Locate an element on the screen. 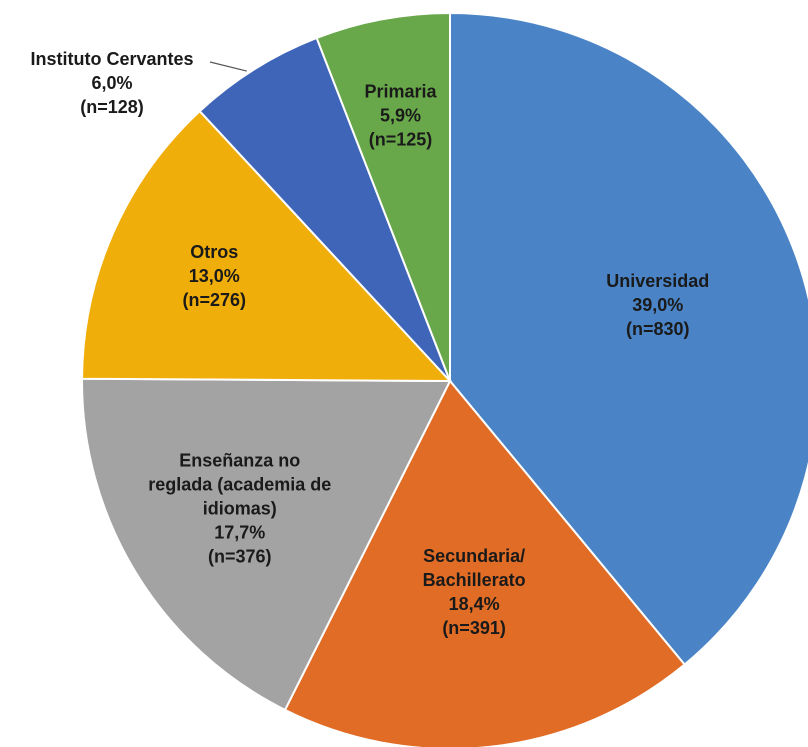 This screenshot has height=747, width=808. slice-label: (n=276) is located at coordinates (214, 300).